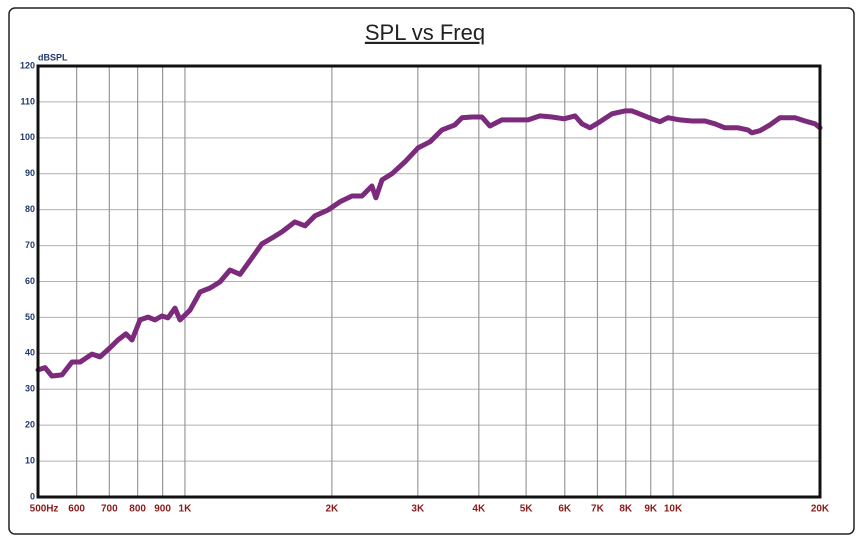  I want to click on x-tick-label: 20K, so click(820, 509).